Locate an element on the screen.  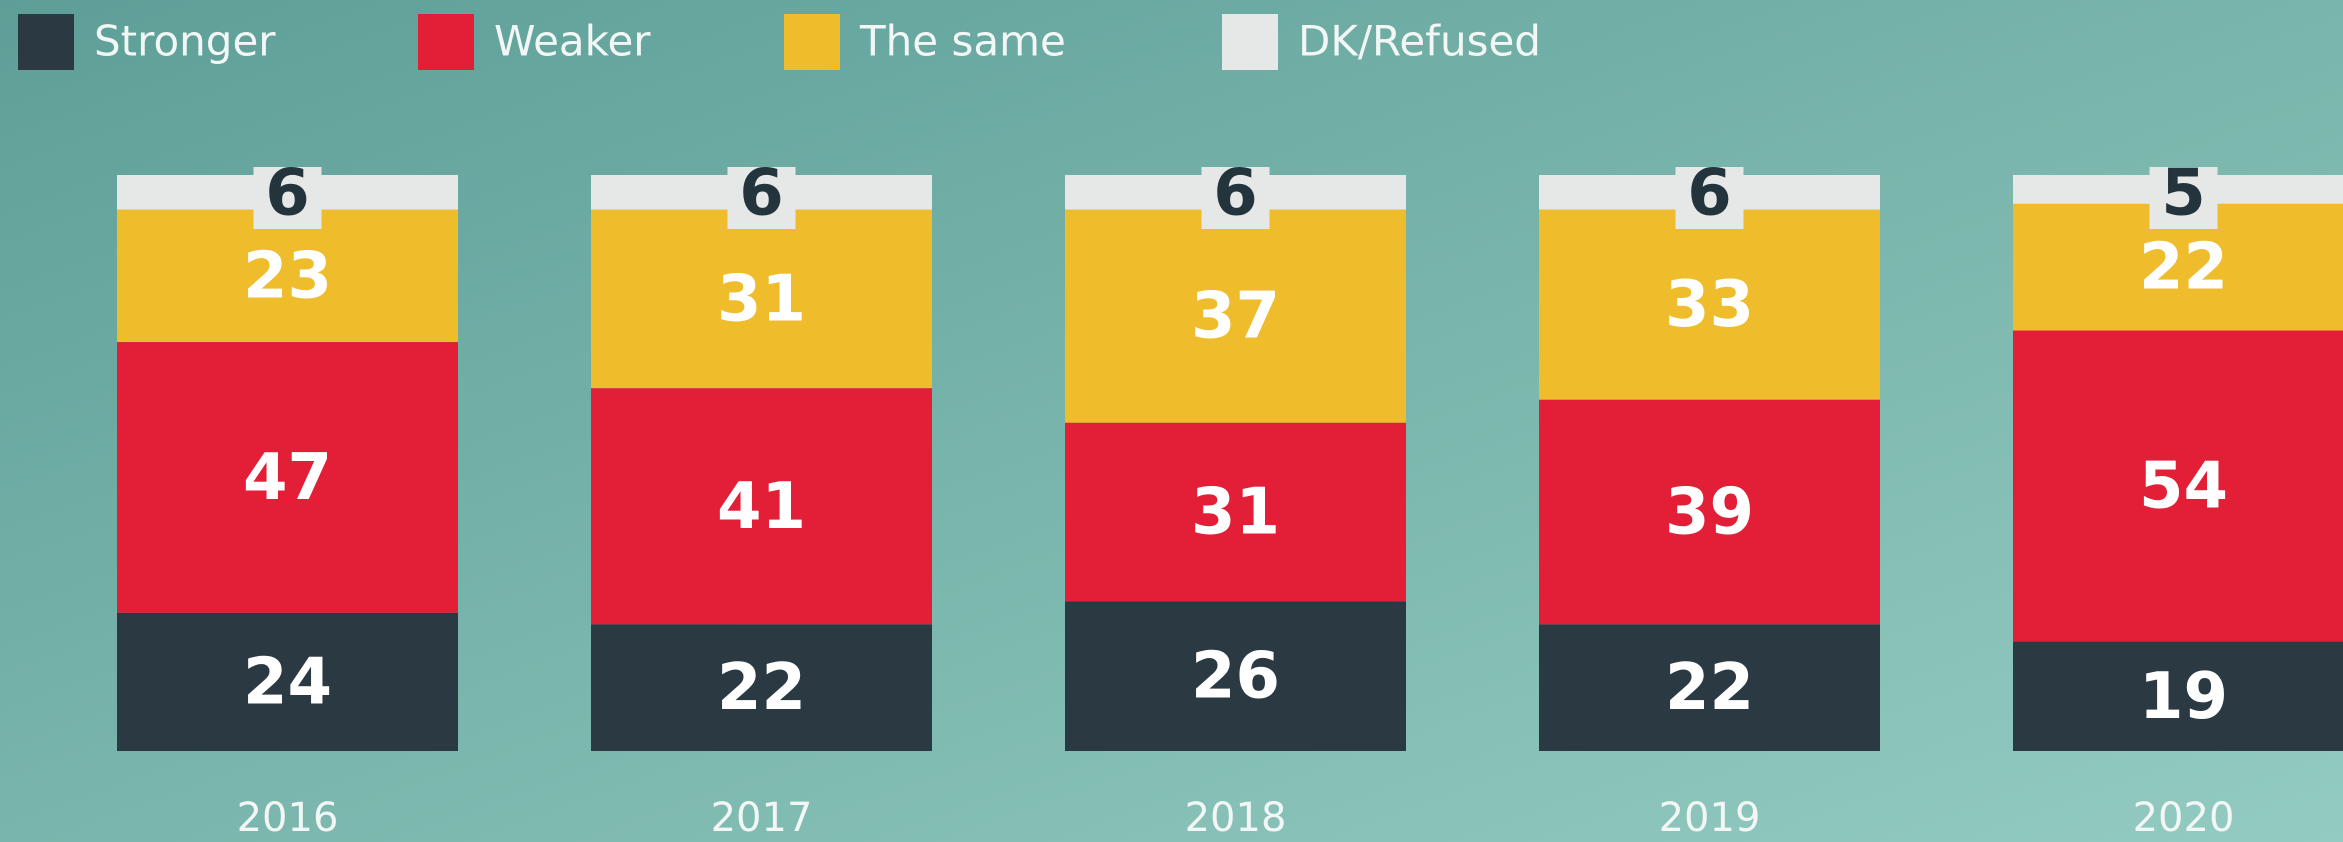
data-label: 54 is located at coordinates (2183, 487).